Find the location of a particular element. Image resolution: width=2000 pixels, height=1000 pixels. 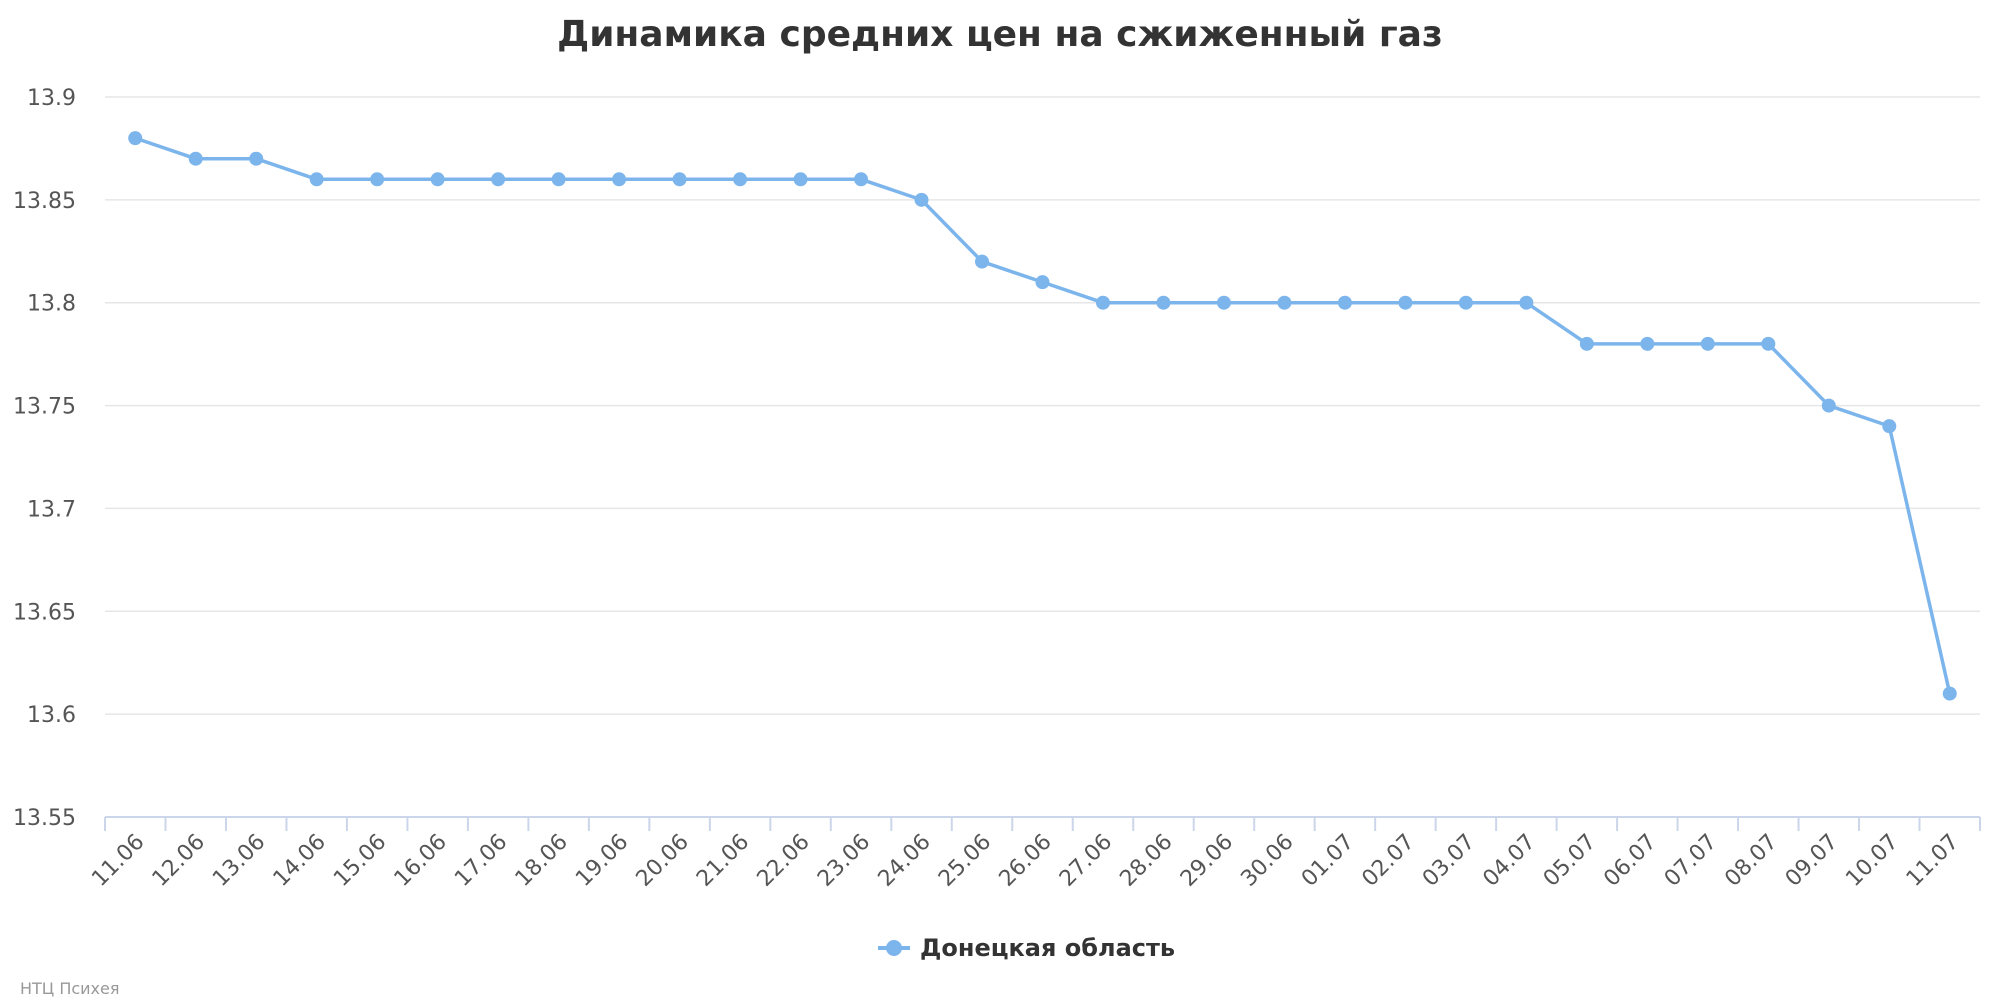

y-tick-label: 13.65 is located at coordinates (44, 612).